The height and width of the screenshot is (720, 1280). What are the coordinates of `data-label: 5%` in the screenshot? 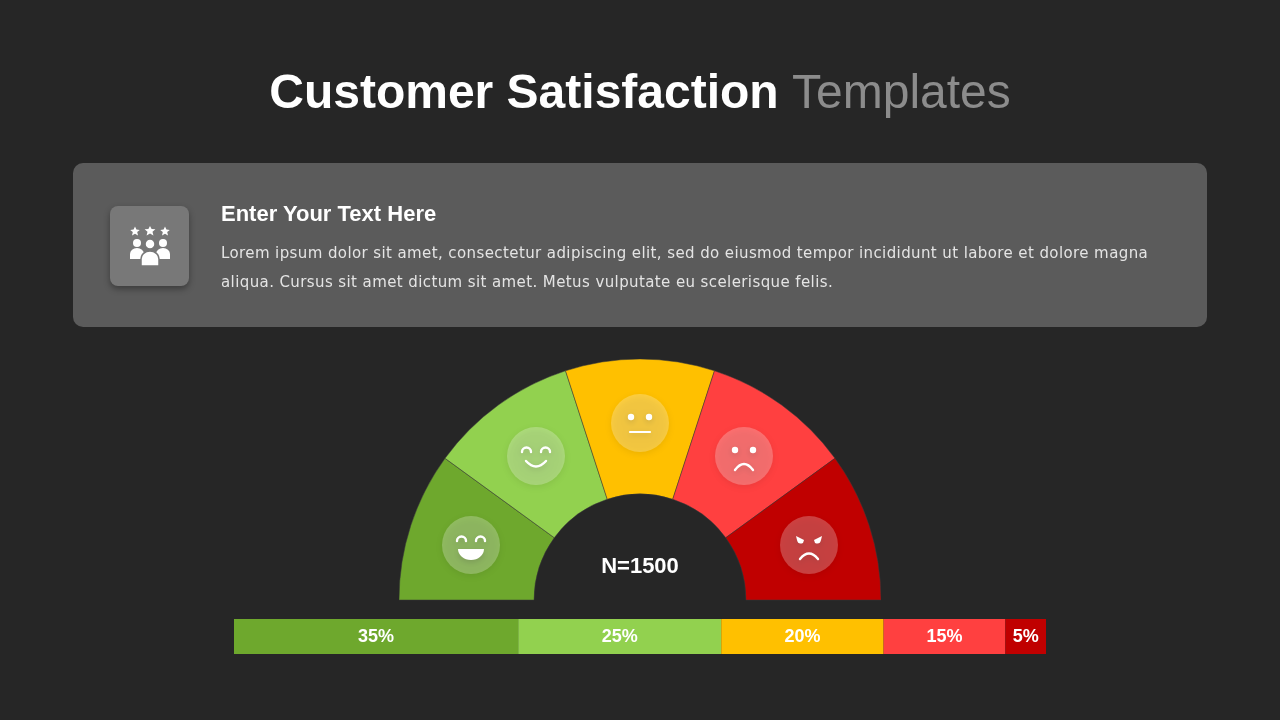 It's located at (1025, 635).